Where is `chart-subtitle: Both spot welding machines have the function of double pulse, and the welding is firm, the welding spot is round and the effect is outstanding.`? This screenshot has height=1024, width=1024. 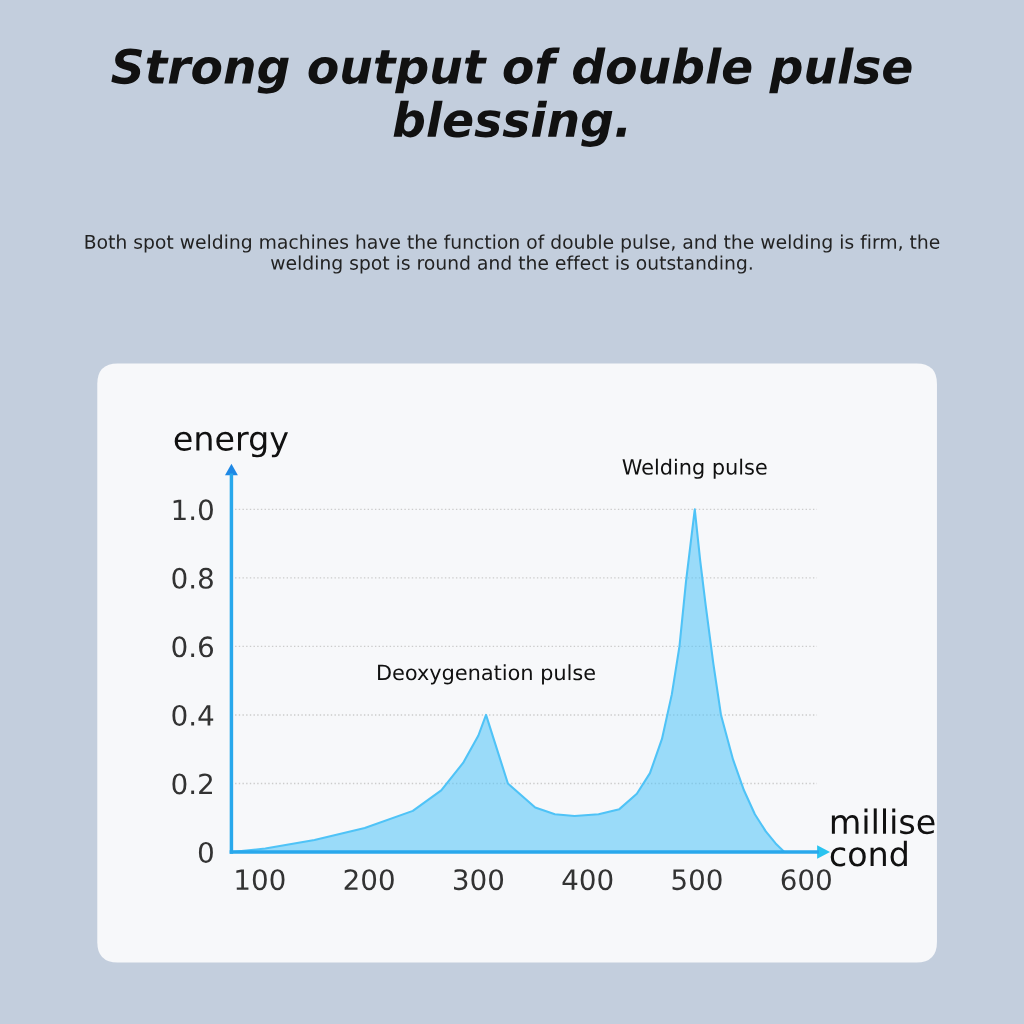
chart-subtitle: Both spot welding machines have the function of double pulse, and the welding is firm, the welding spot is round and the effect is outstanding. is located at coordinates (512, 254).